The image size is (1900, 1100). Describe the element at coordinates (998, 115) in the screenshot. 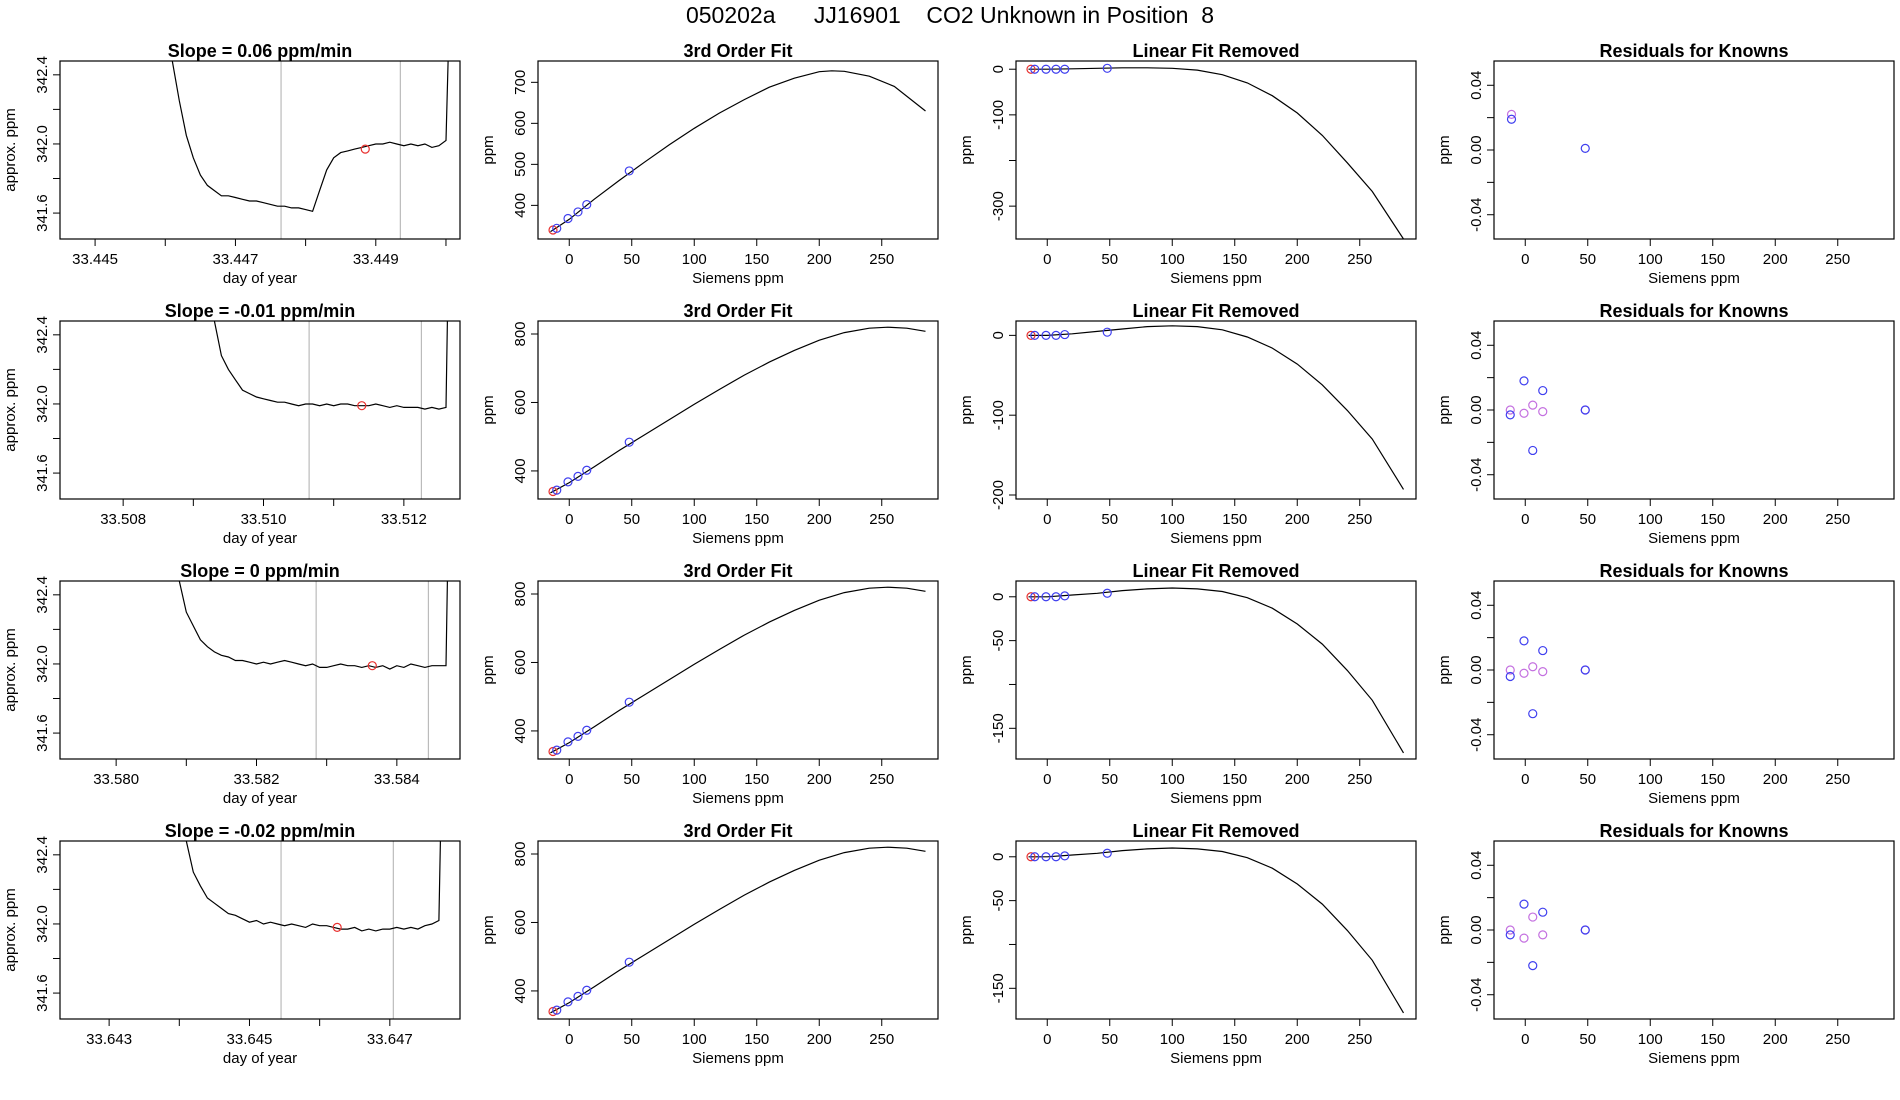

I see `y-tick-label: -100` at that location.